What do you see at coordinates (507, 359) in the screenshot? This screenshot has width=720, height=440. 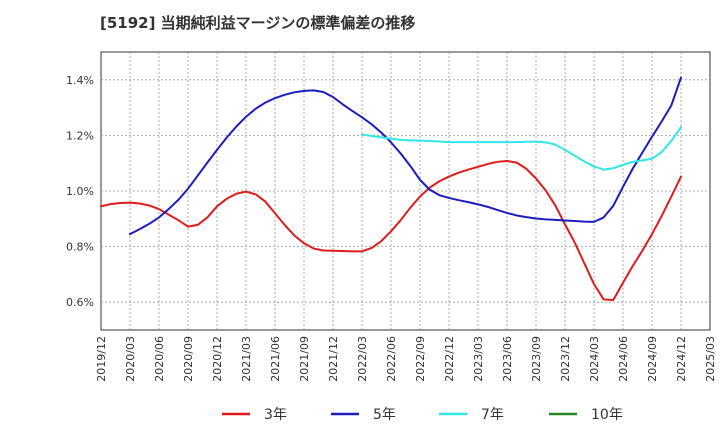 I see `x-tick-label: 2023/06` at bounding box center [507, 359].